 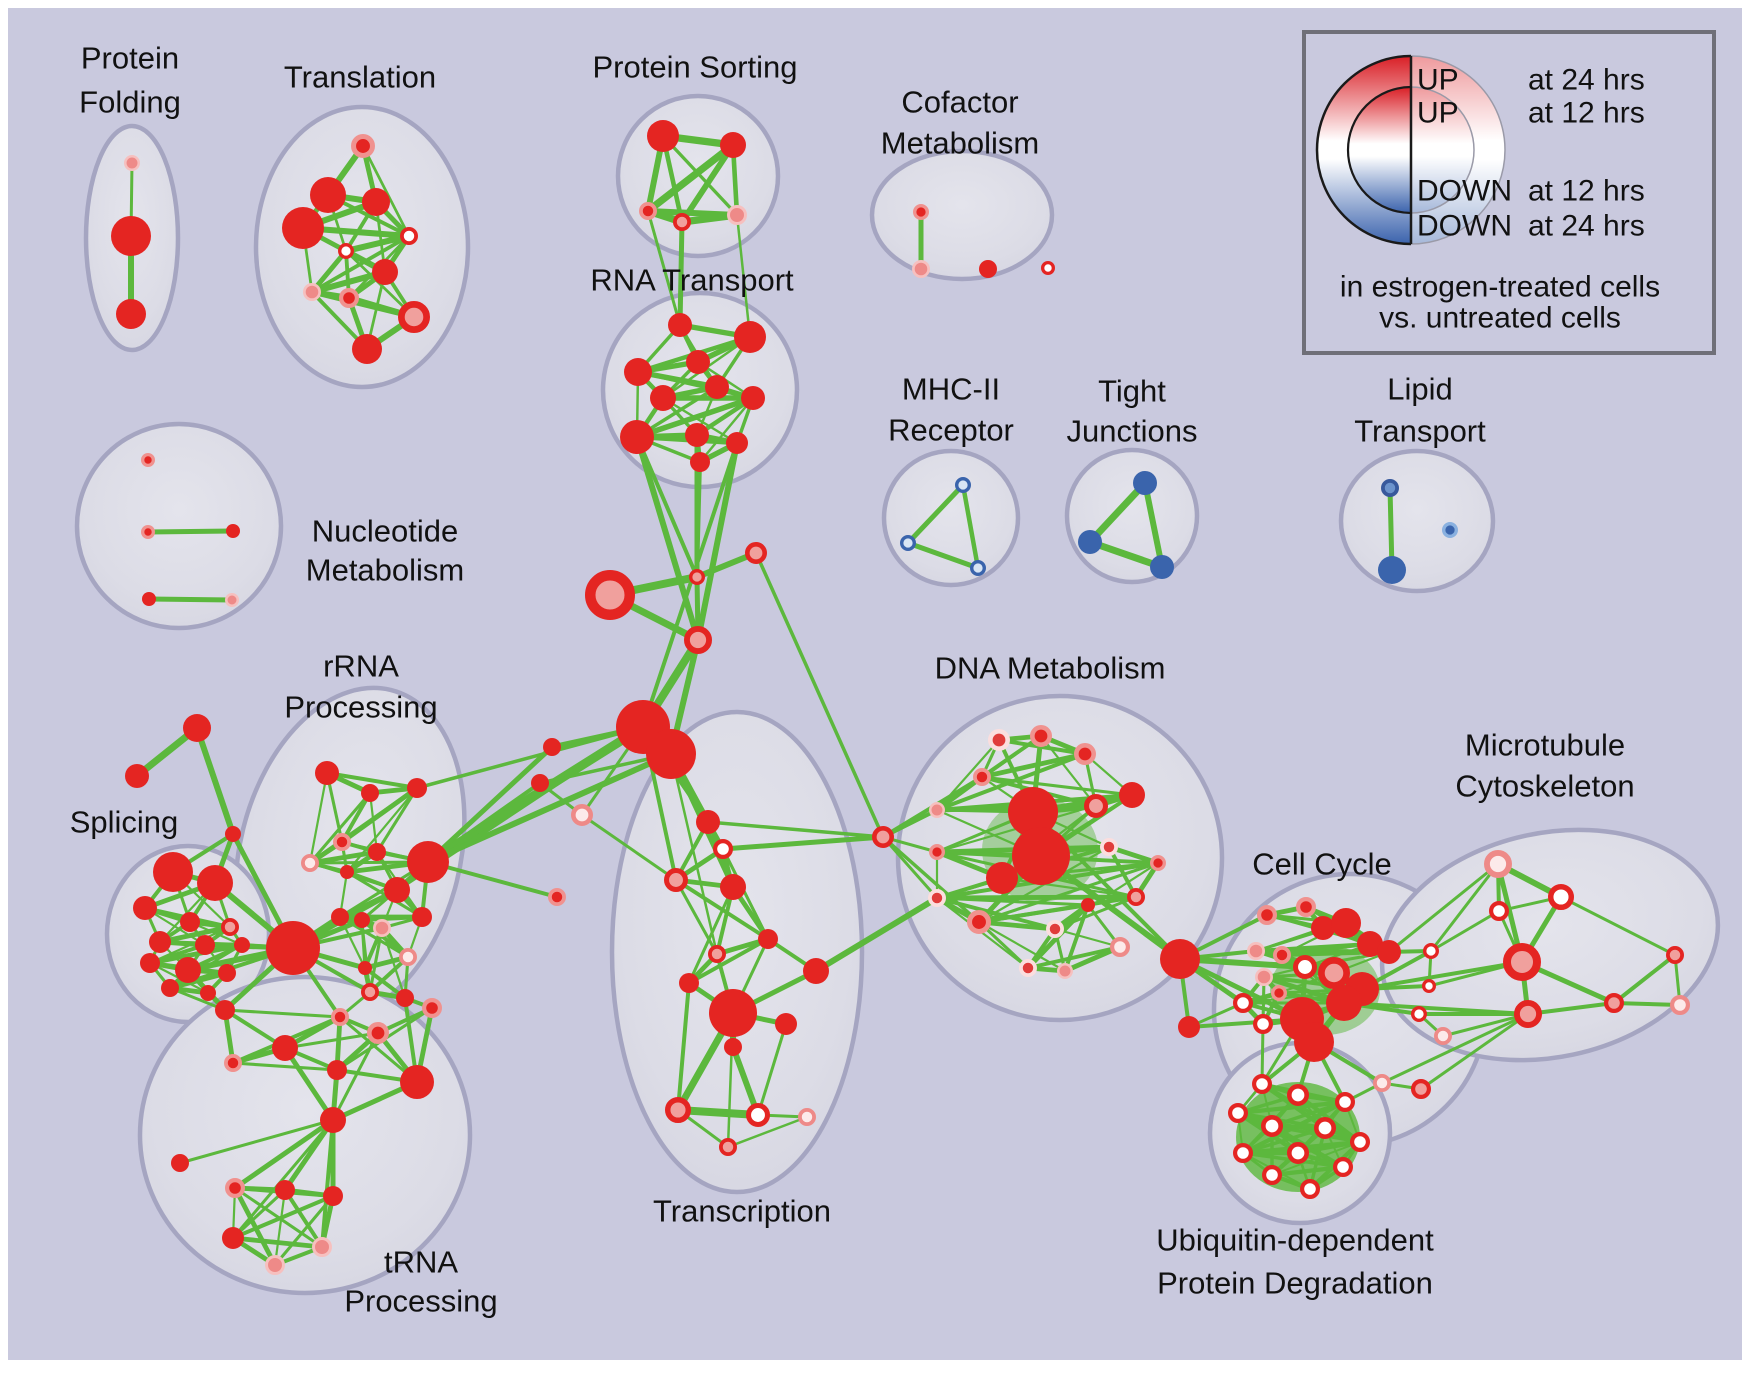 What do you see at coordinates (275, 1265) in the screenshot?
I see `gene-node-tn17` at bounding box center [275, 1265].